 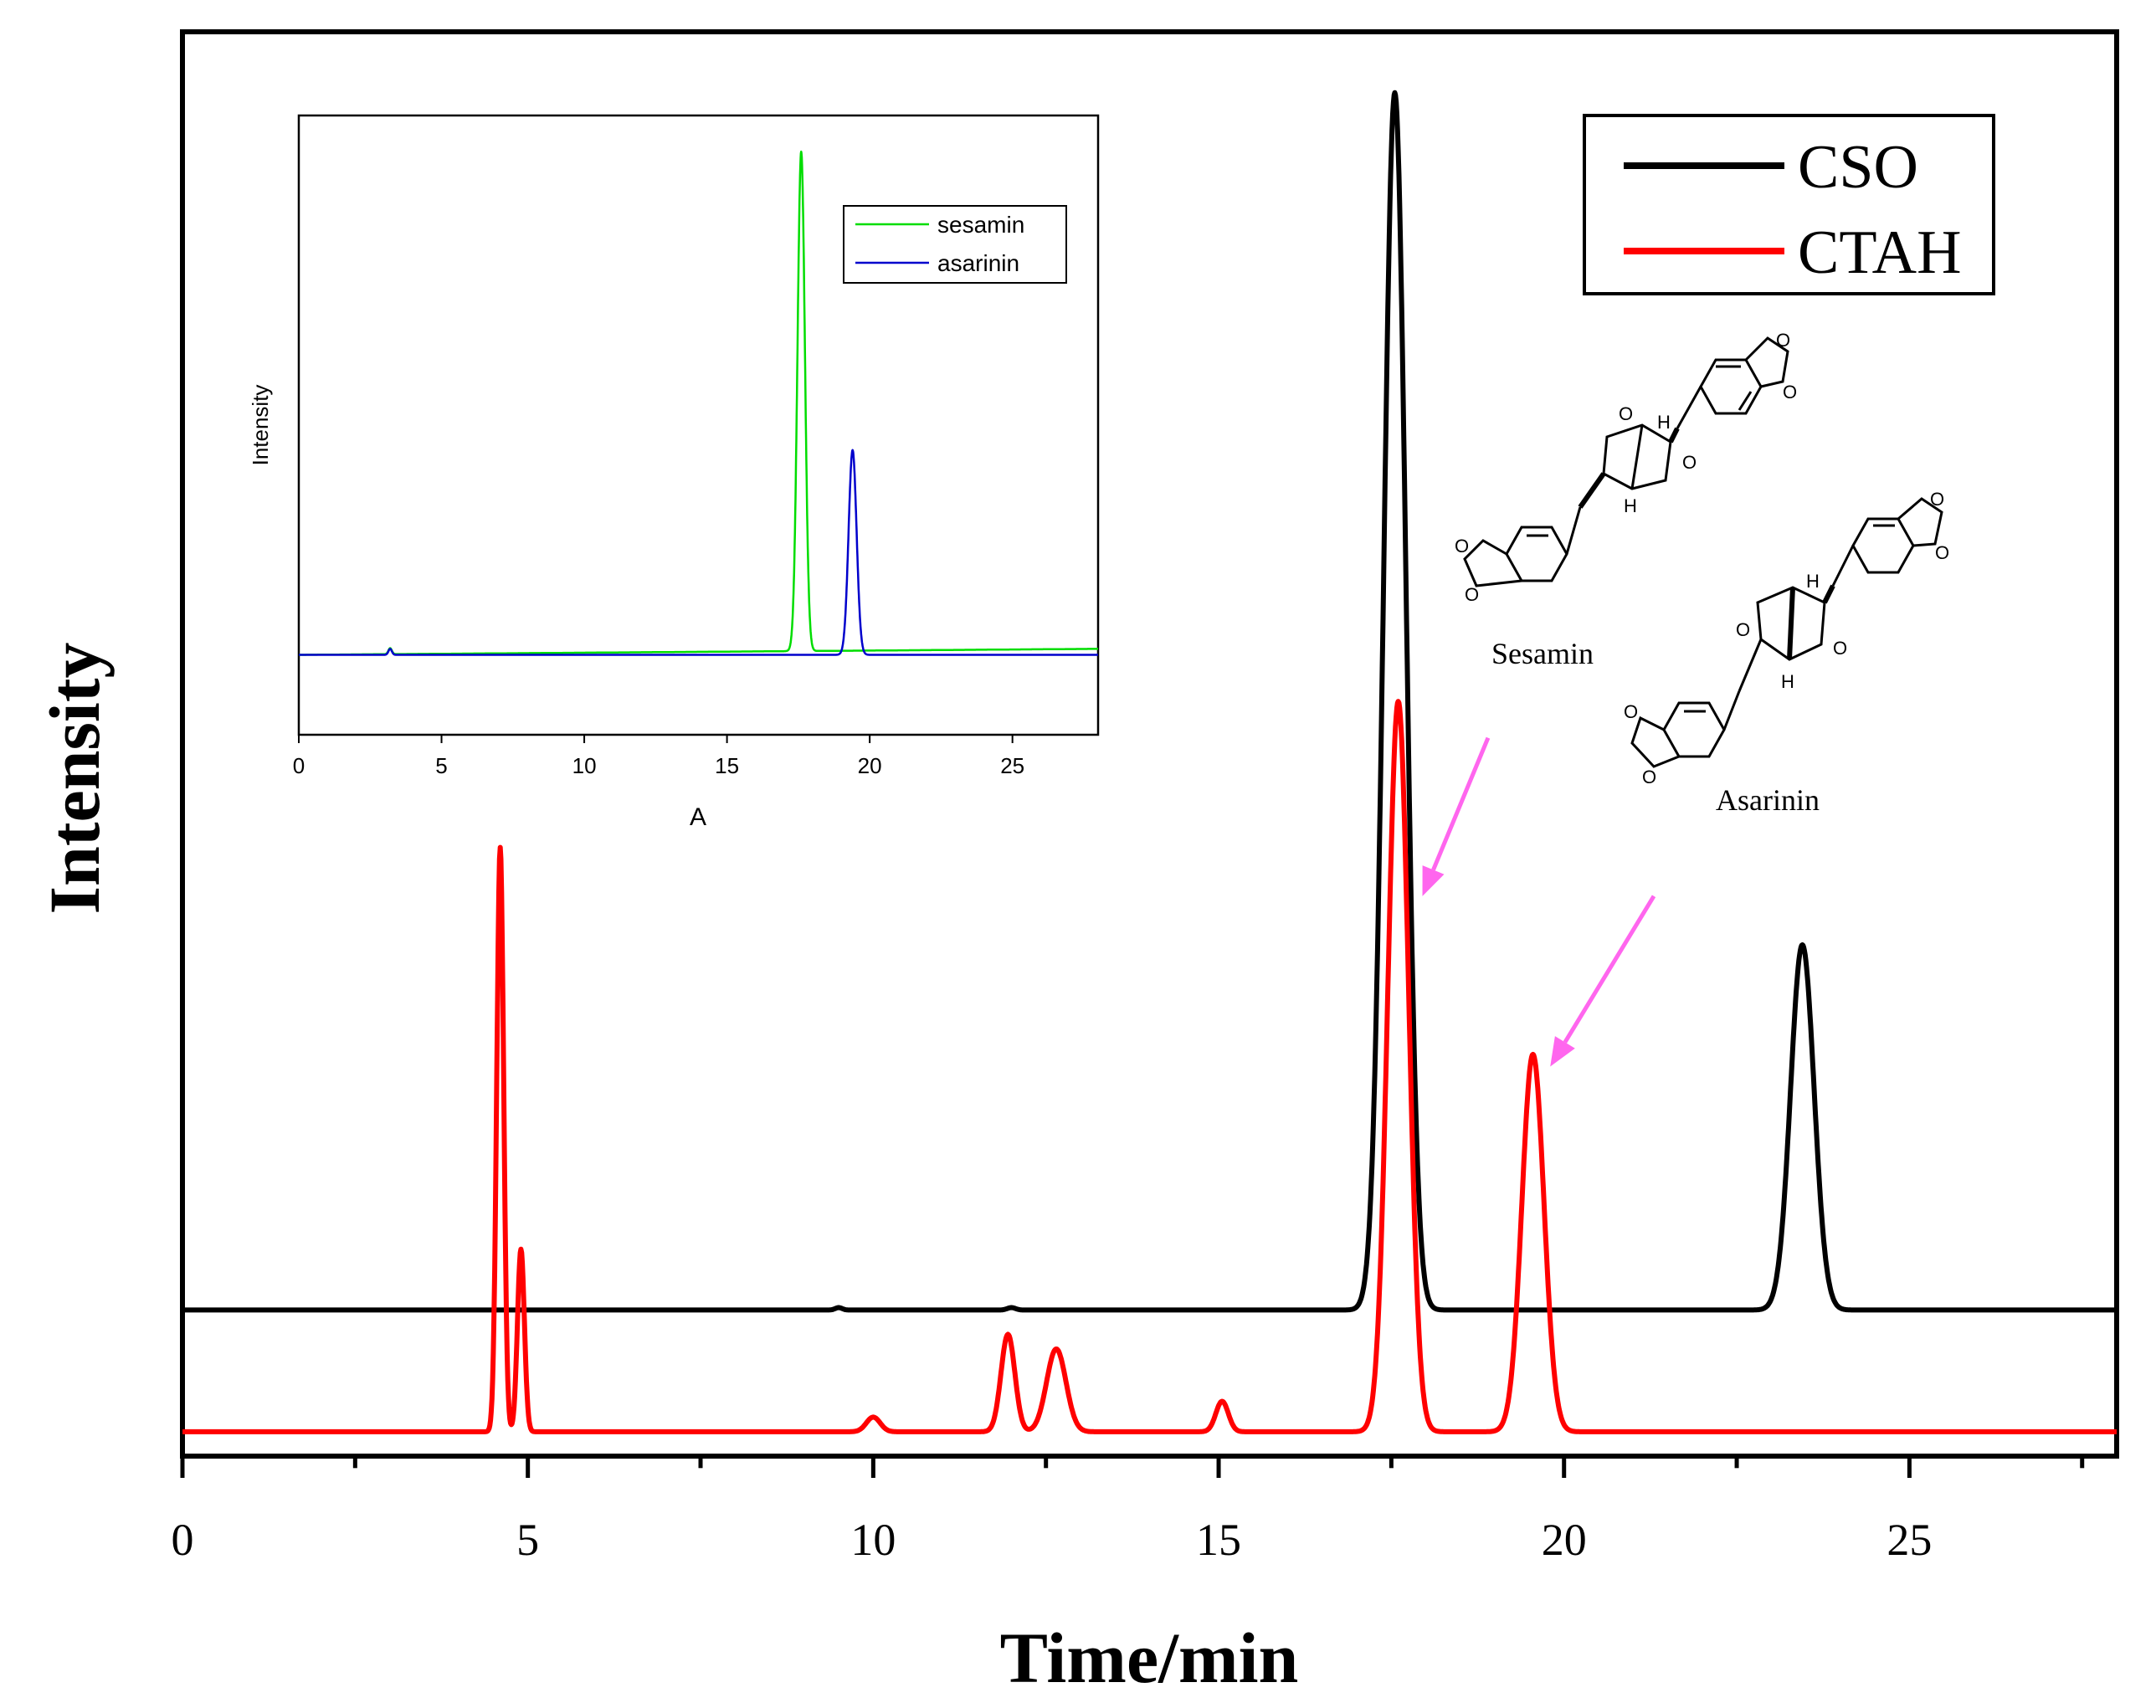 I want to click on annotation-arrow-asarinin, so click(x=1609, y=970).